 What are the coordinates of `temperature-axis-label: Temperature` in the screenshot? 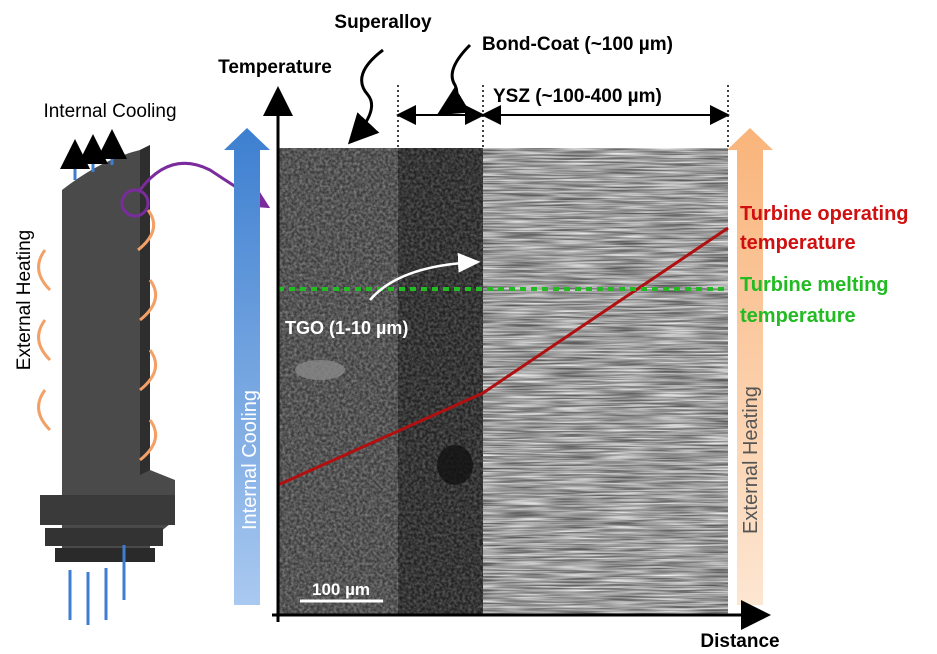 It's located at (275, 67).